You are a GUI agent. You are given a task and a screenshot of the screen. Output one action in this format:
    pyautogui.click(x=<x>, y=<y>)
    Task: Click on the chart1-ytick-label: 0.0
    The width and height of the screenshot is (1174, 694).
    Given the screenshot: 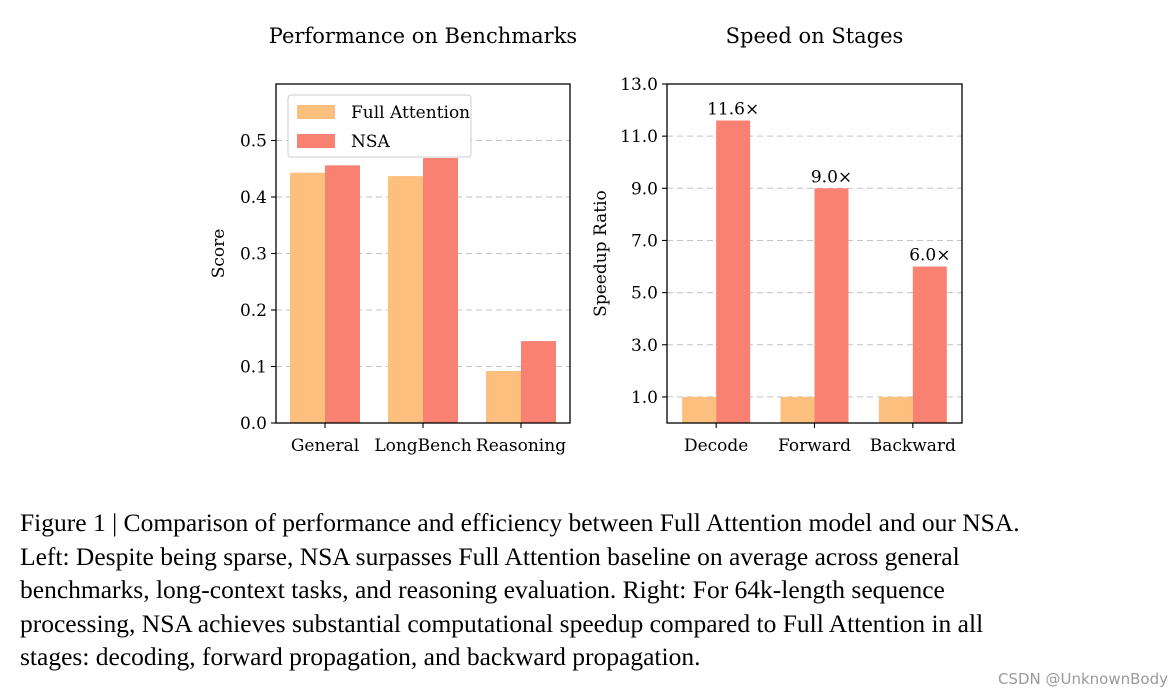 What is the action you would take?
    pyautogui.click(x=253, y=424)
    